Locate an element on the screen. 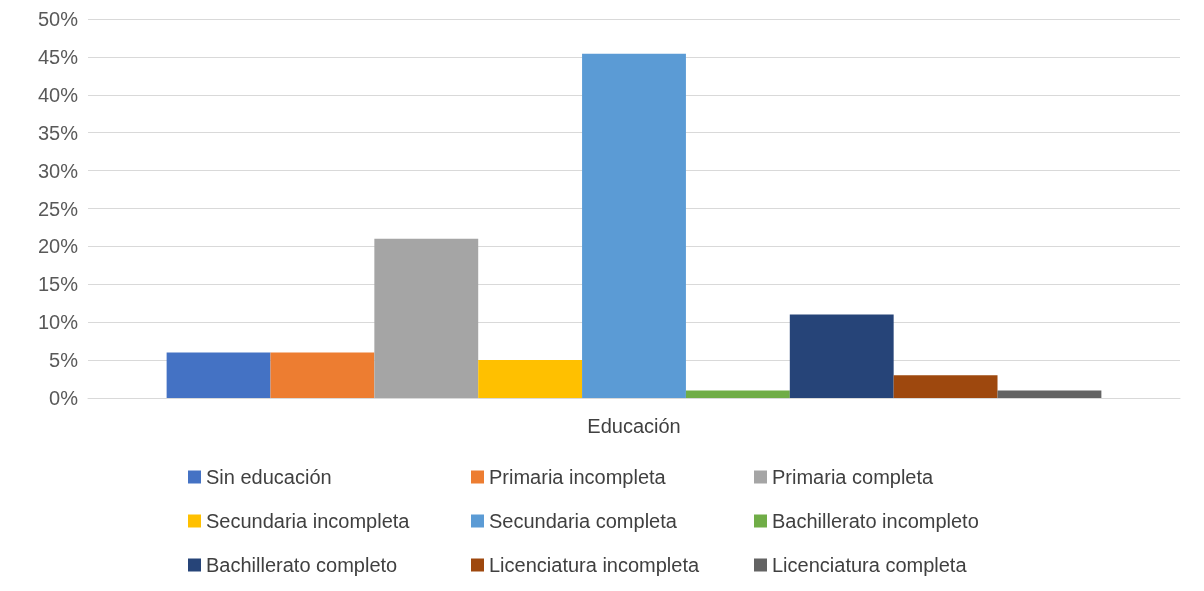 The image size is (1204, 591). y-tick-label: 10% is located at coordinates (58, 322).